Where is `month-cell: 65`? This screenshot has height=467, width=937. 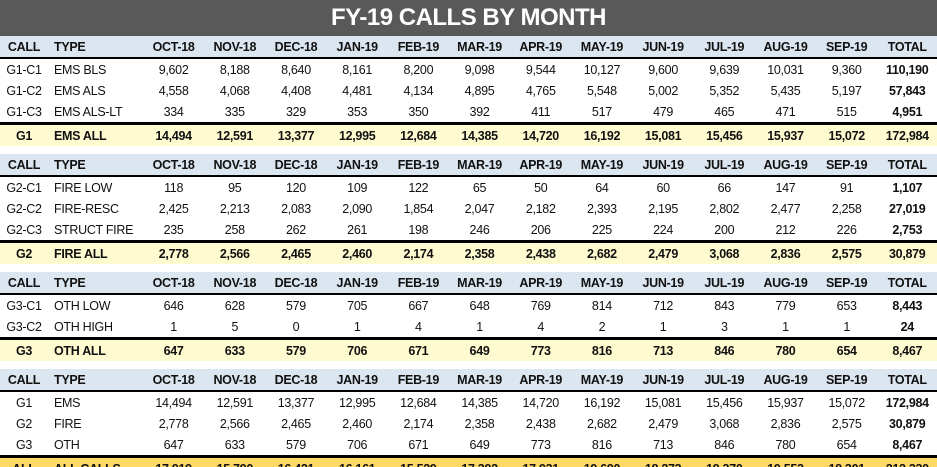 month-cell: 65 is located at coordinates (479, 187).